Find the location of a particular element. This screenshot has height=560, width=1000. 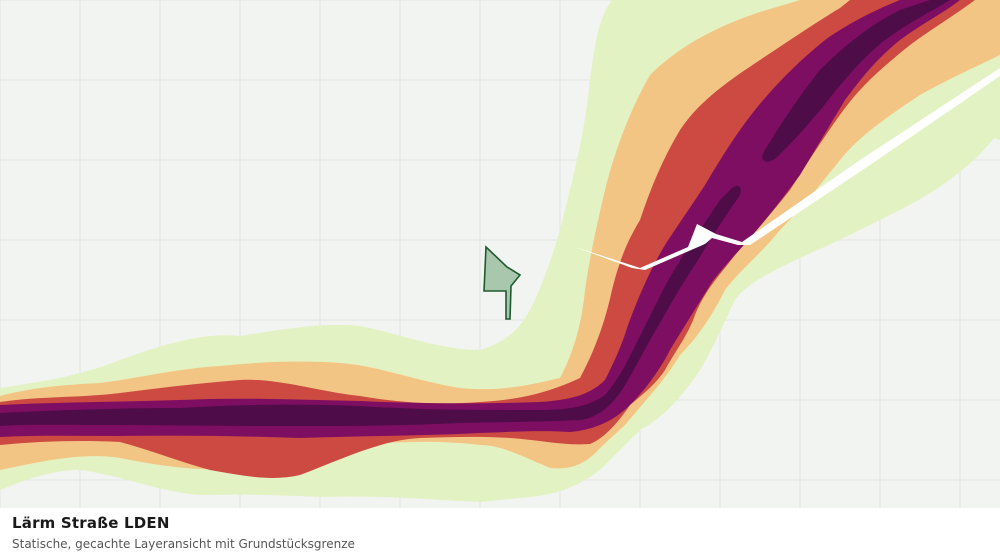

map-title: Lärm Straße LDEN is located at coordinates (91, 523).